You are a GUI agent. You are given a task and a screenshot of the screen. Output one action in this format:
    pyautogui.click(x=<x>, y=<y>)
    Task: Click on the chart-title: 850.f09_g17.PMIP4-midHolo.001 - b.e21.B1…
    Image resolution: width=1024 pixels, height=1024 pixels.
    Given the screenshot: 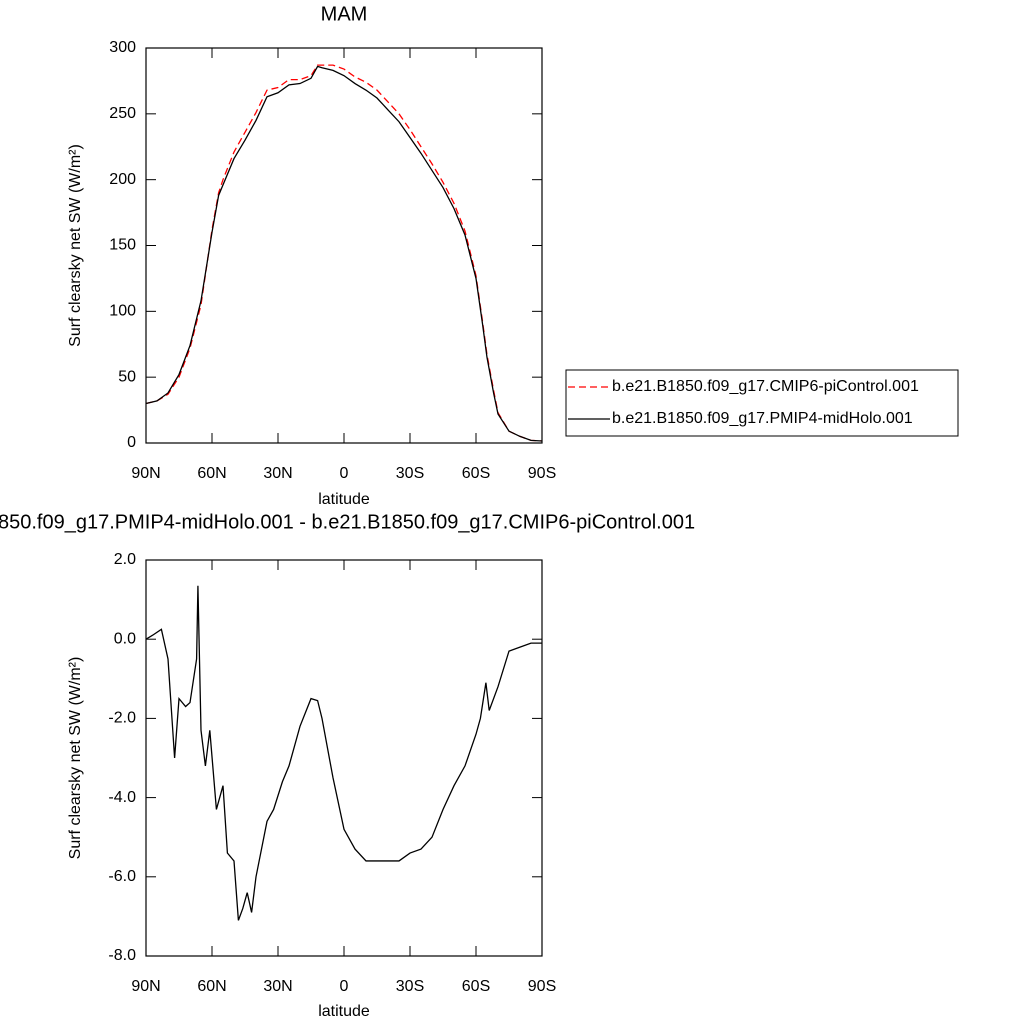 What is the action you would take?
    pyautogui.click(x=347, y=522)
    